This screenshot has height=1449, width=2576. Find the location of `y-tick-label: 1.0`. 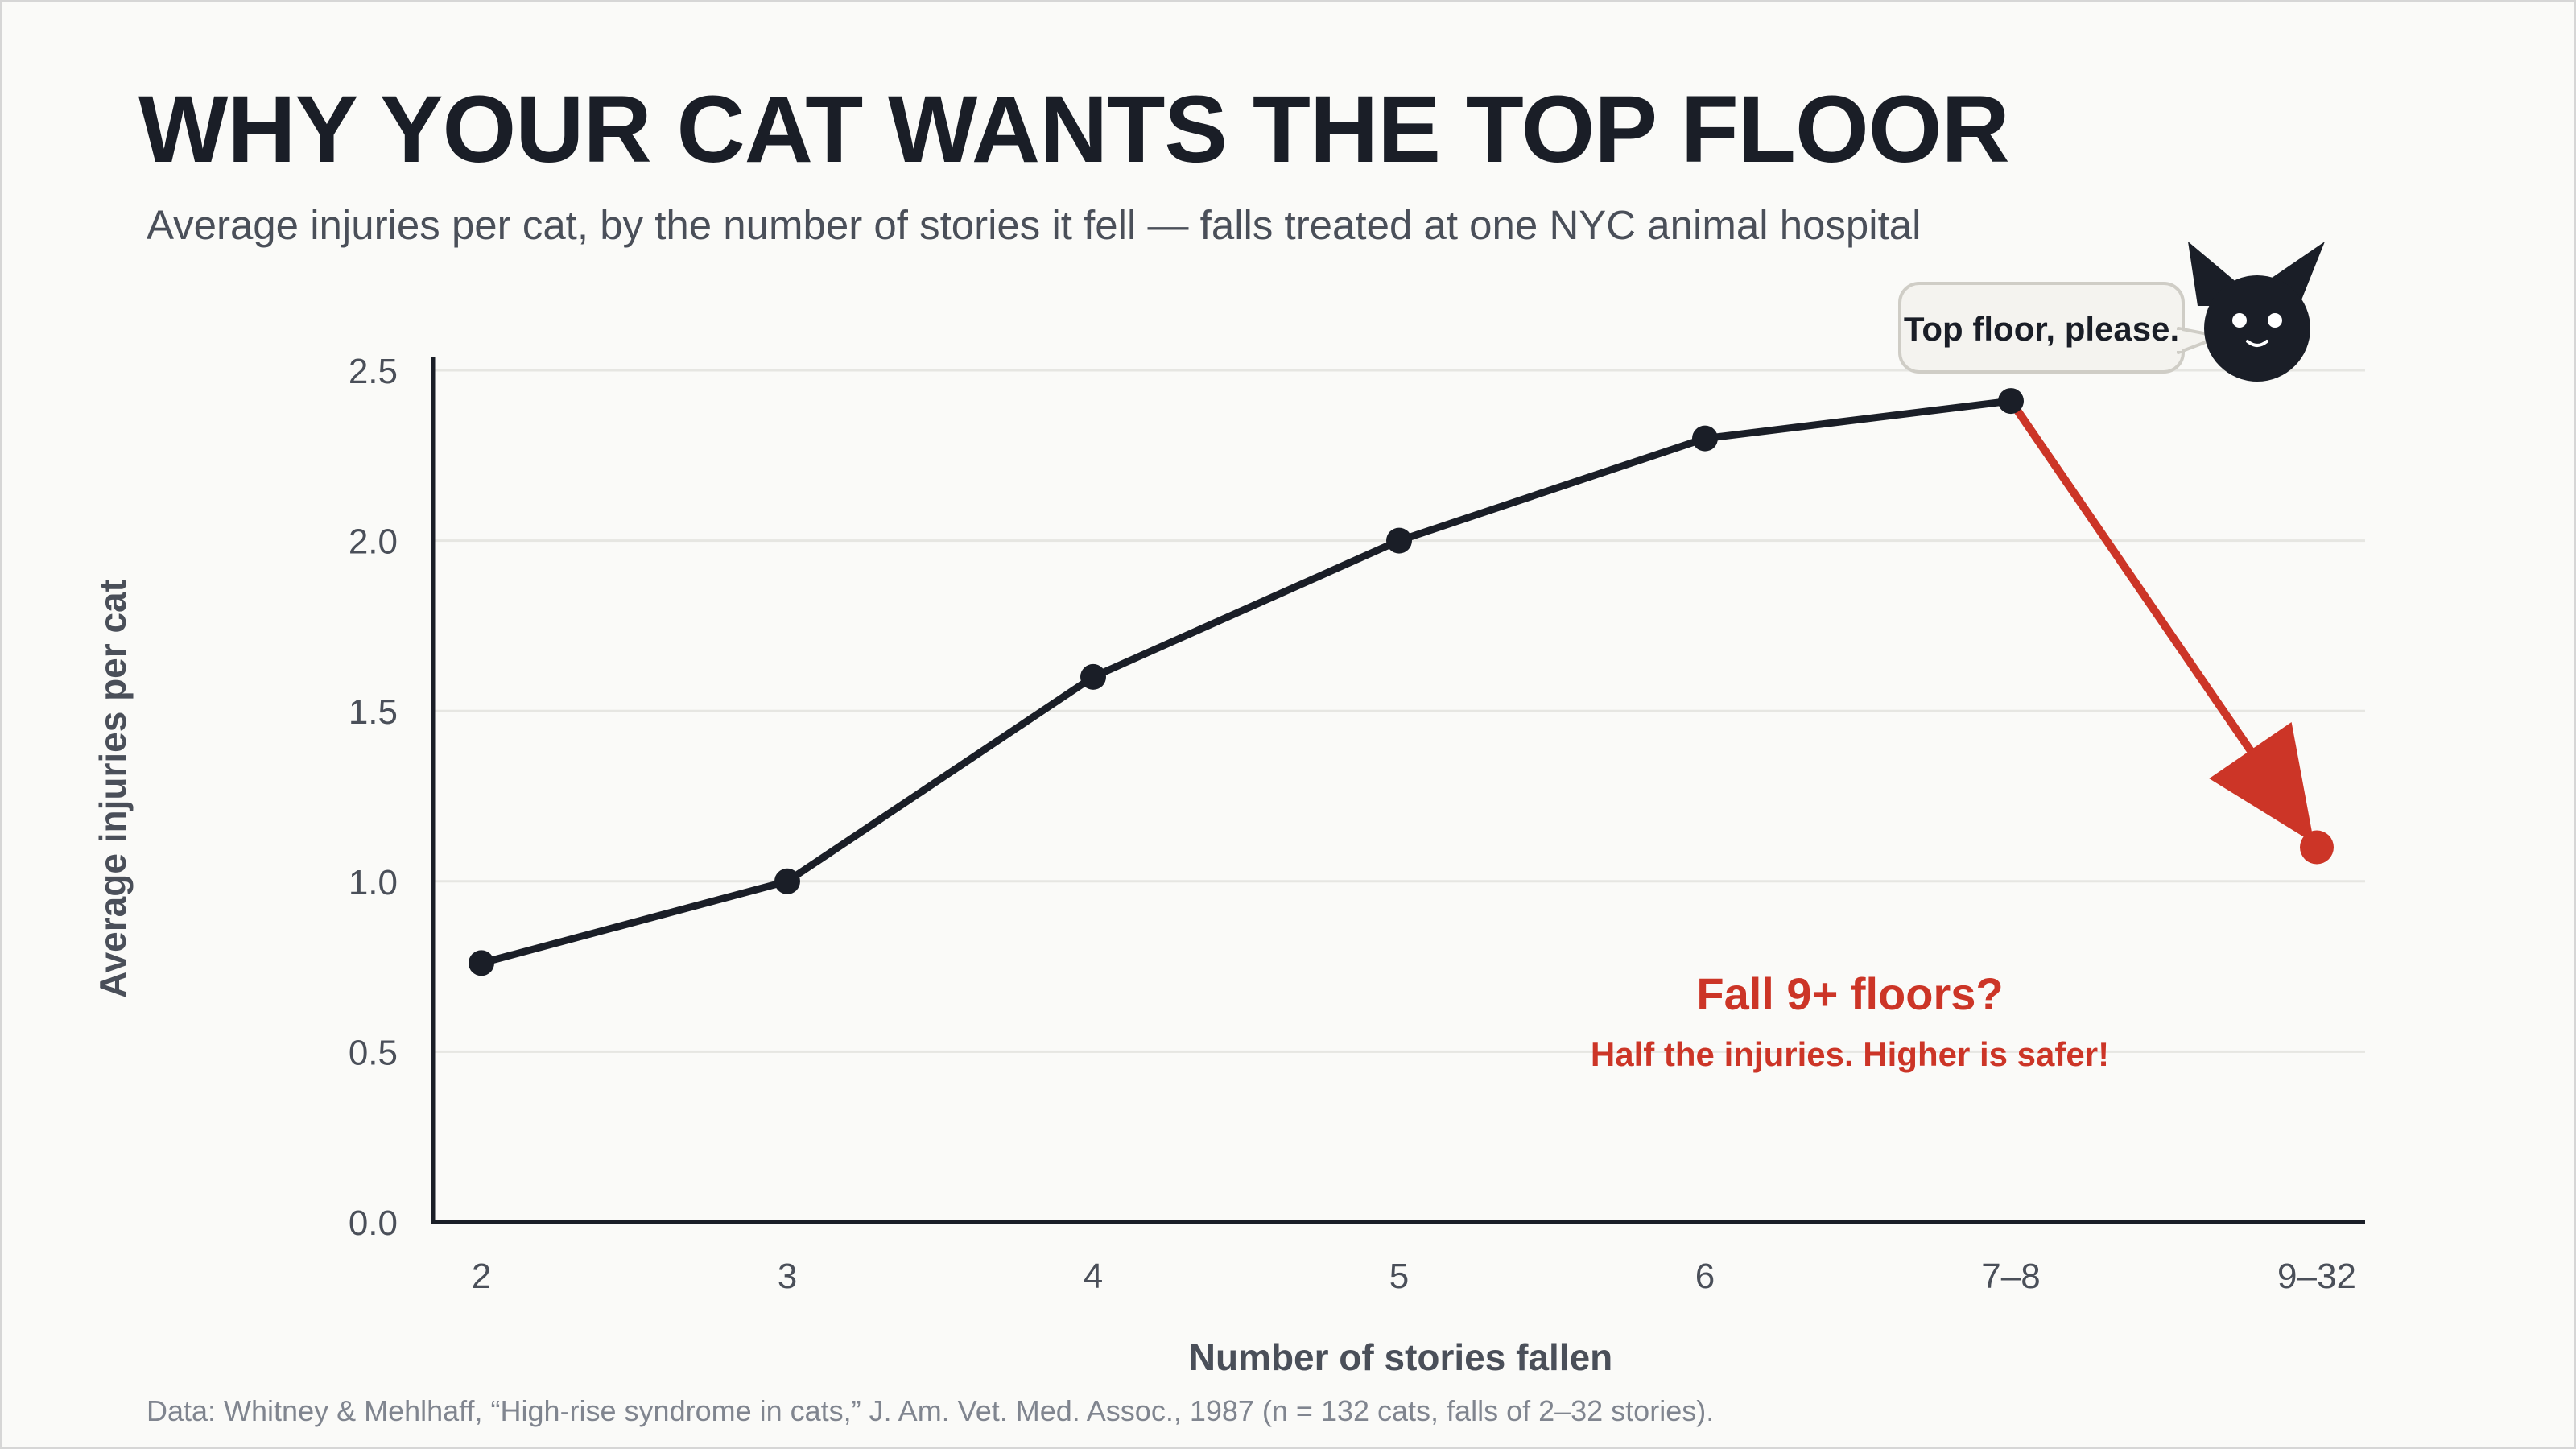

y-tick-label: 1.0 is located at coordinates (373, 883).